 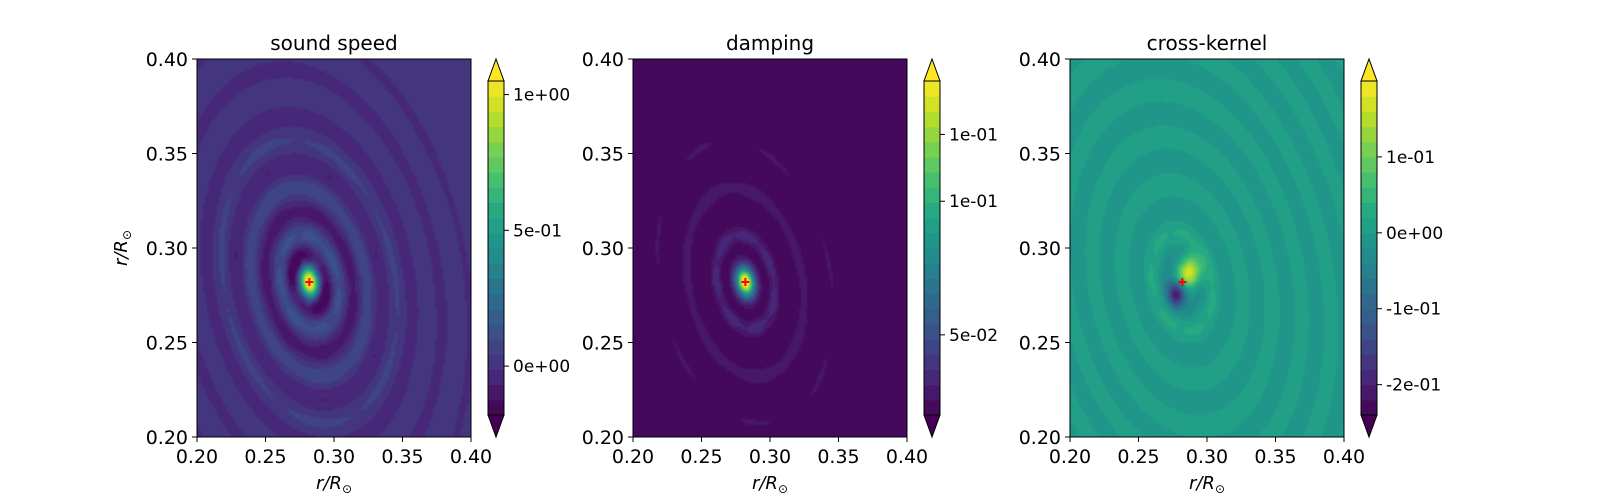 I want to click on colorbar: -2e-01 -1e-01 0e+00 1e-01, so click(x=1401, y=248).